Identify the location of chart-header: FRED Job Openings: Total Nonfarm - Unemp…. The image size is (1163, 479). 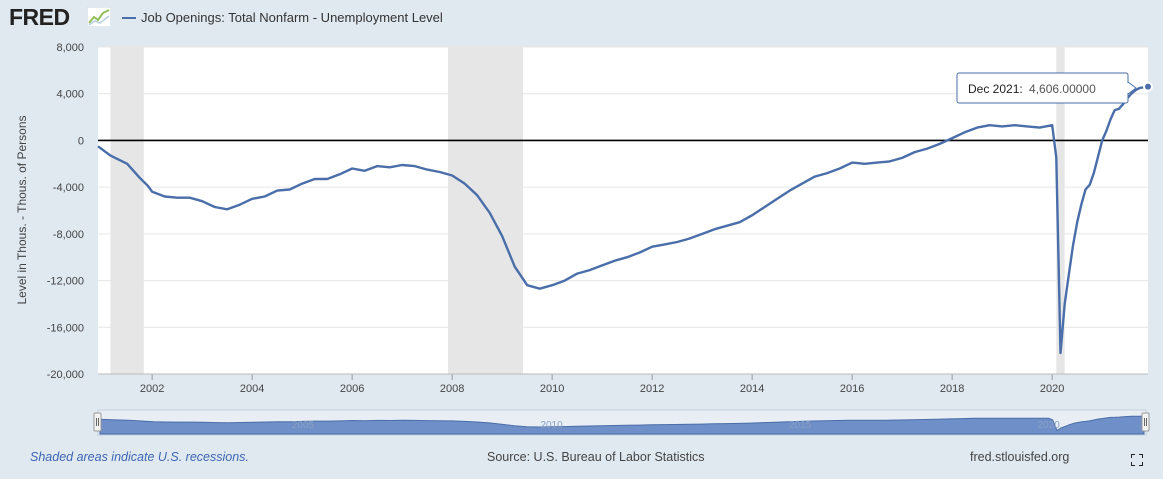
(581, 18).